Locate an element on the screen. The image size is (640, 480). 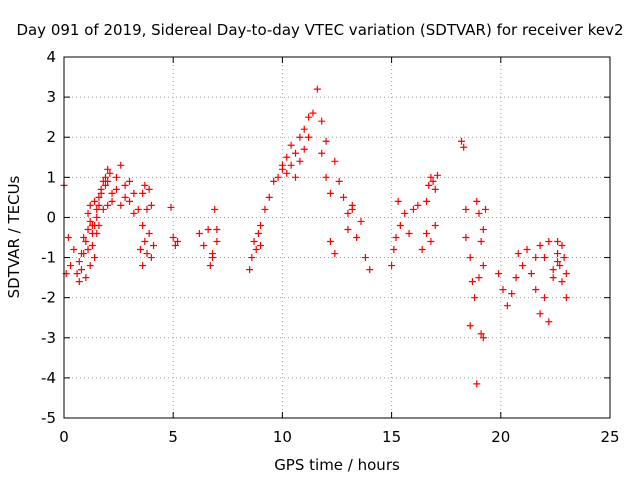
x-tick-label: 0 is located at coordinates (64, 437).